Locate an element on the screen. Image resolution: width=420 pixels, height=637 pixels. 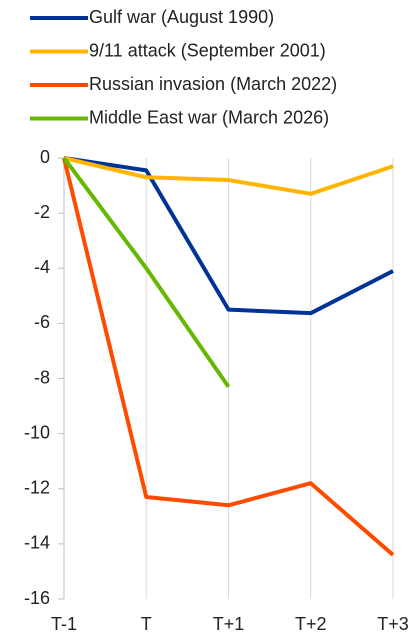
y-tick-label: -2 is located at coordinates (42, 212).